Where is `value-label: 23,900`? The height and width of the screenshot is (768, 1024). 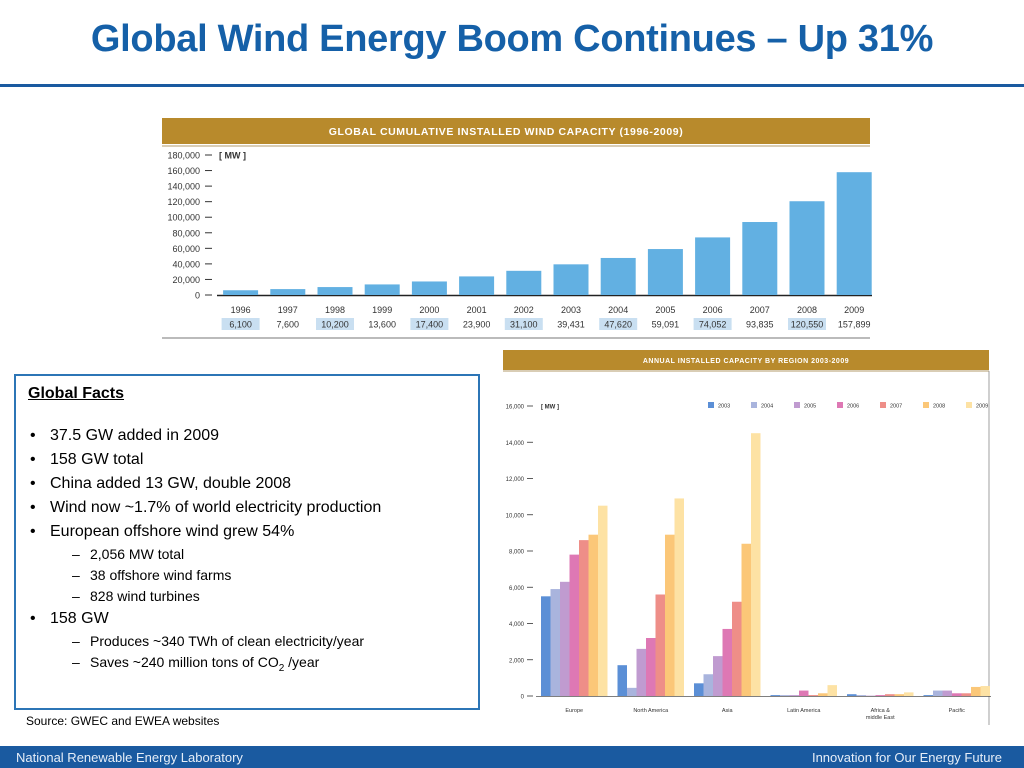 value-label: 23,900 is located at coordinates (477, 325).